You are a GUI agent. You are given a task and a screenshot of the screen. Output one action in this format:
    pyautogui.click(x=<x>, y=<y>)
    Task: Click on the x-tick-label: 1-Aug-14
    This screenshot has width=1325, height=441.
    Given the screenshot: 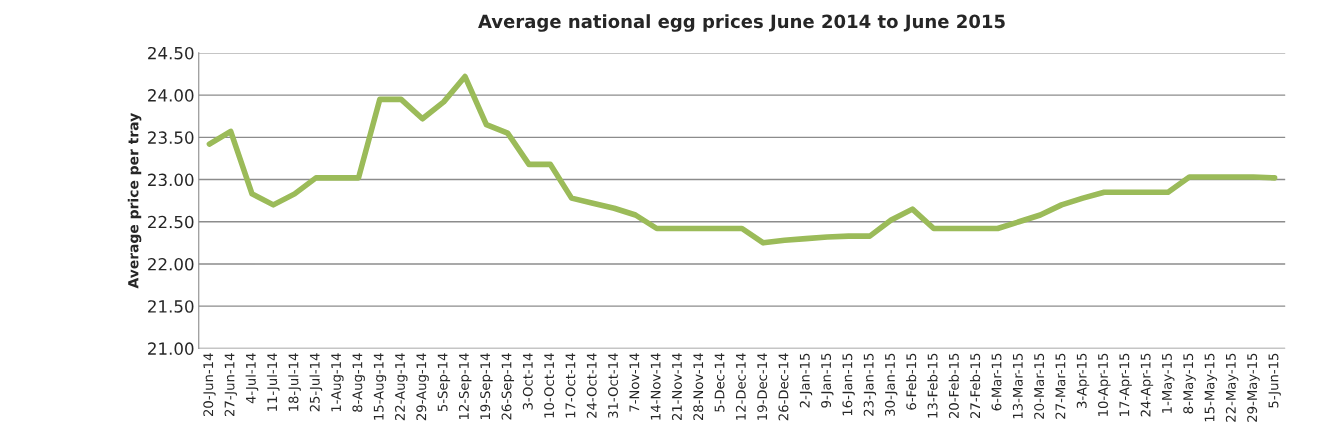 What is the action you would take?
    pyautogui.click(x=337, y=382)
    